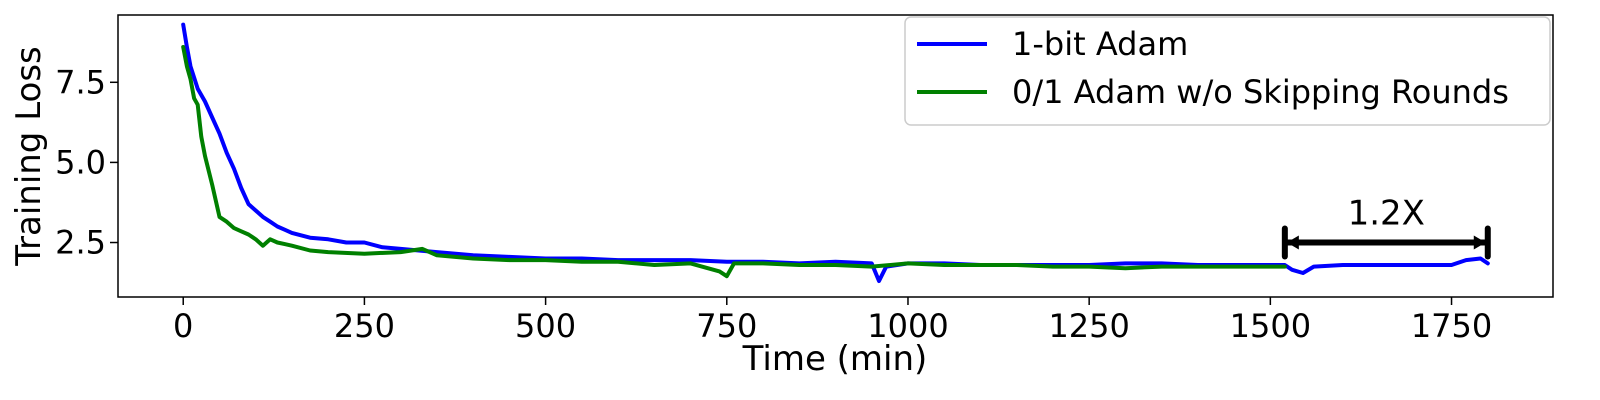 The image size is (1600, 400). Describe the element at coordinates (1386, 214) in the screenshot. I see `speedup-label: 1.2X` at that location.